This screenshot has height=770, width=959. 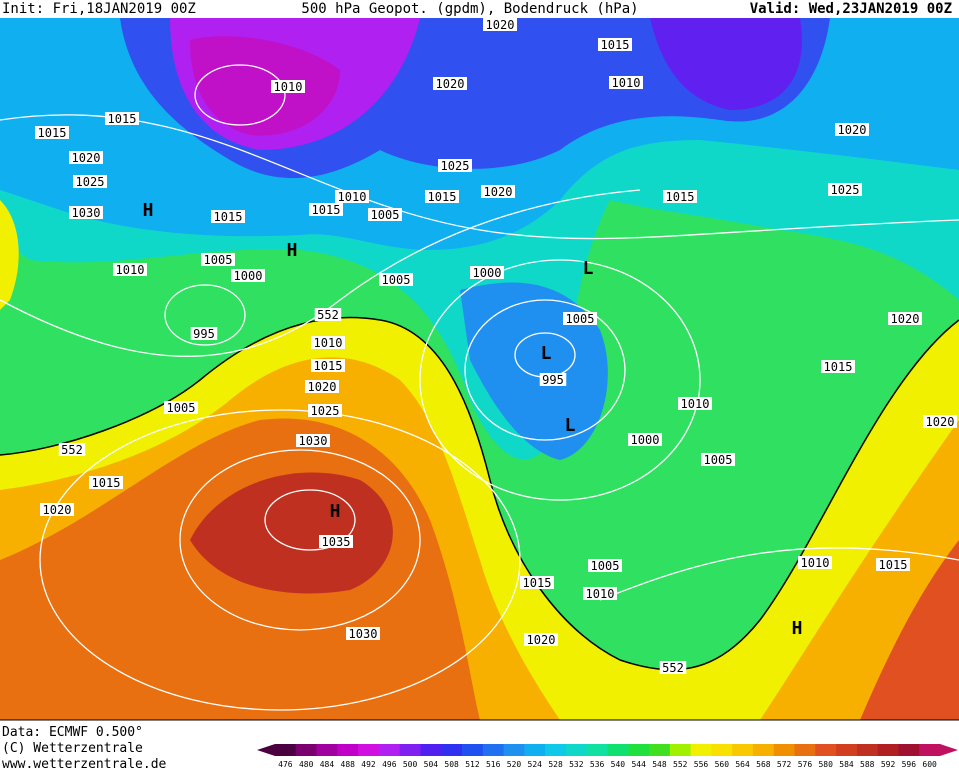 What do you see at coordinates (348, 764) in the screenshot?
I see `colorbar-label: 488` at bounding box center [348, 764].